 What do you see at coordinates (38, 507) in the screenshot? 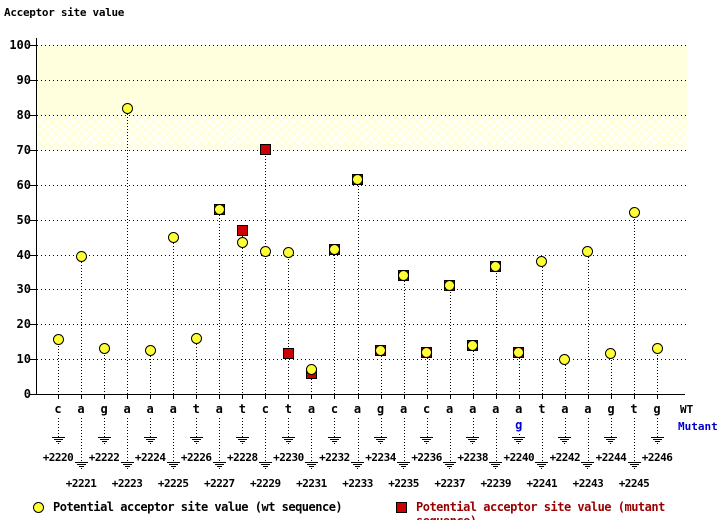
I see `wt-legend-marker-icon` at bounding box center [38, 507].